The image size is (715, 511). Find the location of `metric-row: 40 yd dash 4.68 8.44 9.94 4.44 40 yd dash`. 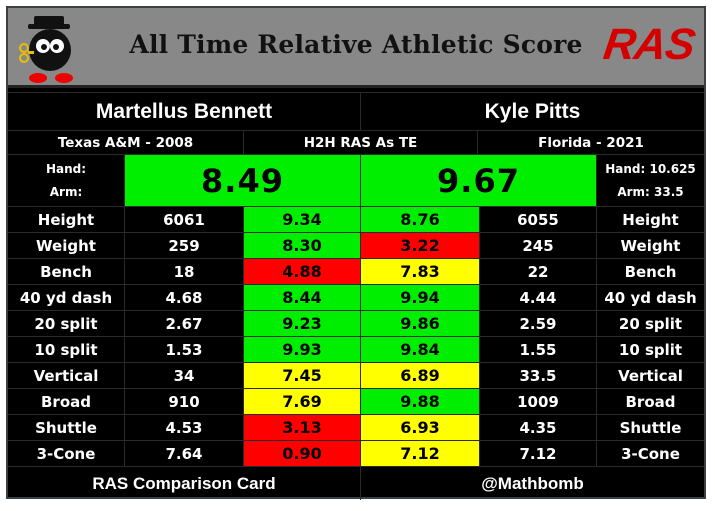

metric-row: 40 yd dash 4.68 8.44 9.94 4.44 40 yd dash is located at coordinates (356, 297).